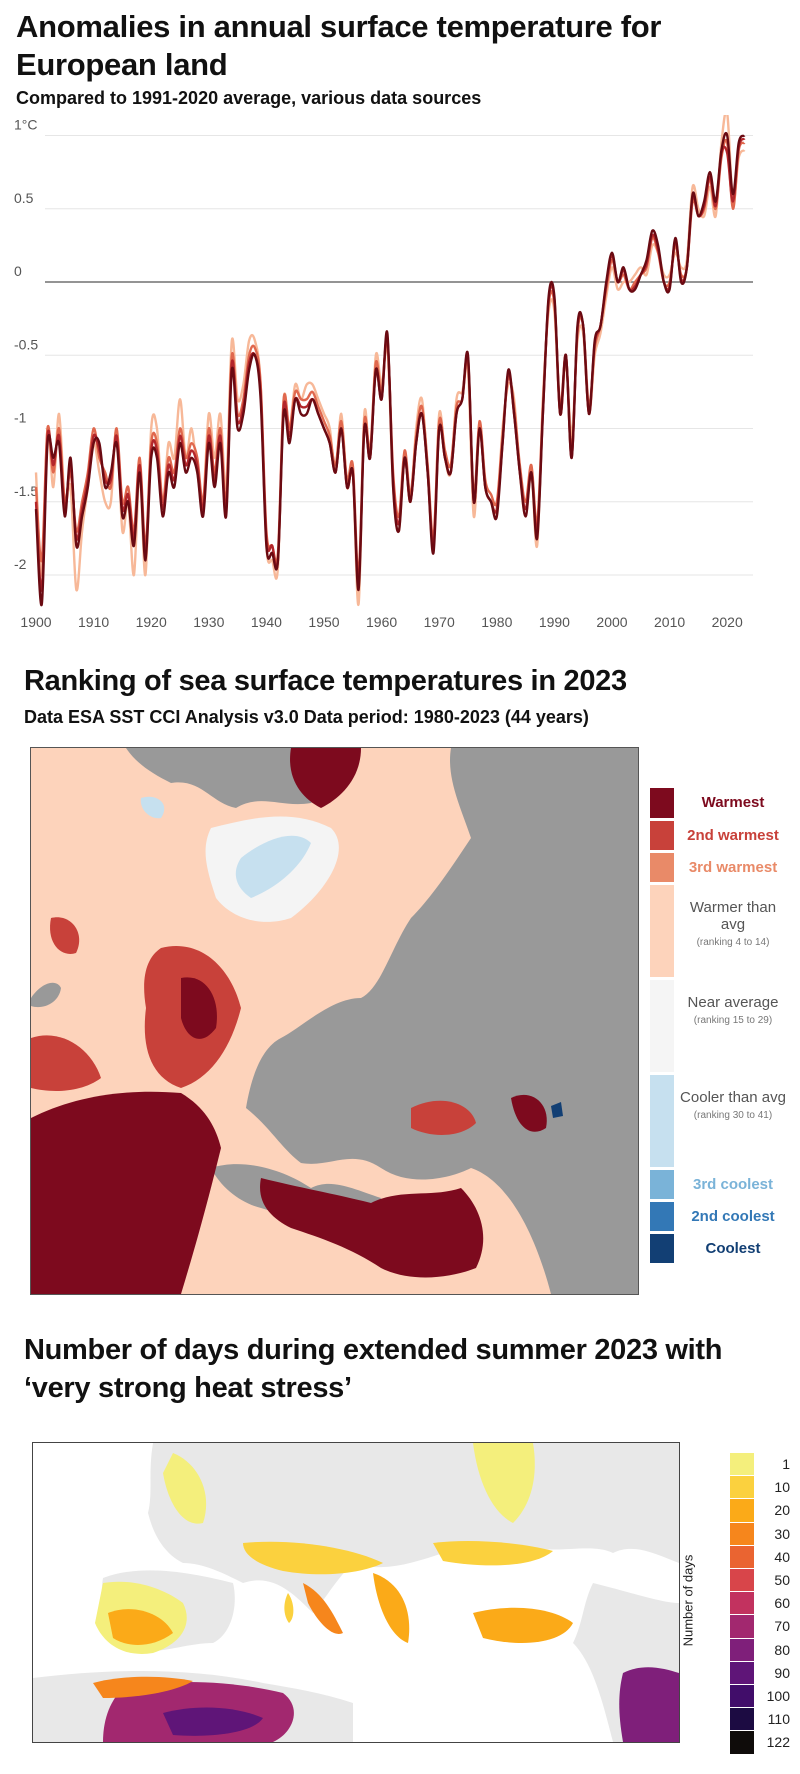 The image size is (800, 1774). I want to click on legend-note: (ranking 4 to 14), so click(733, 942).